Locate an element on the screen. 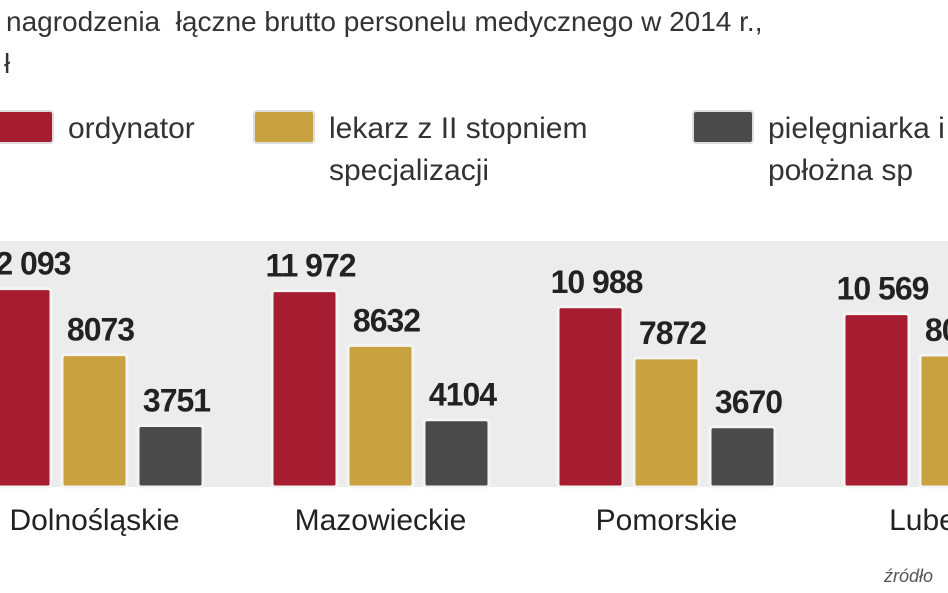 This screenshot has width=948, height=593. legend-item: lekarz z II stopniem specjalizacji is located at coordinates (441, 150).